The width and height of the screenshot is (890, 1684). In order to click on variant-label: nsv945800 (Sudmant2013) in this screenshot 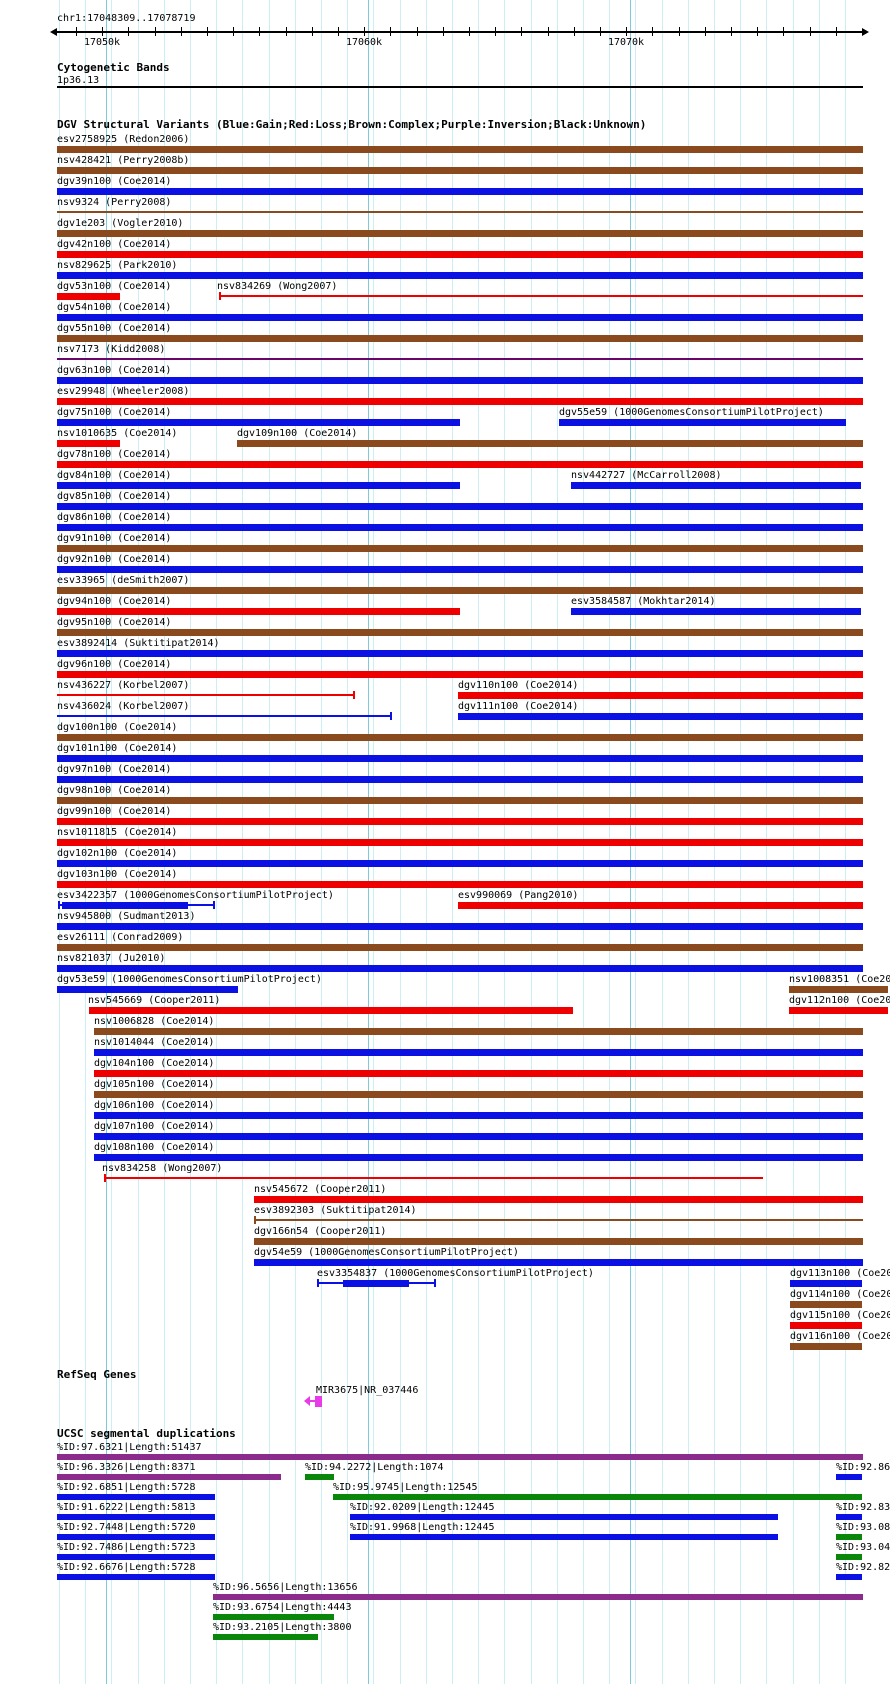, I will do `click(126, 916)`.